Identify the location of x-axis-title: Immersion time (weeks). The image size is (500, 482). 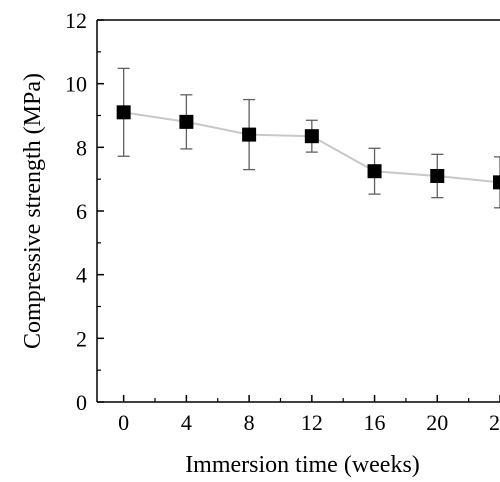
(302, 465).